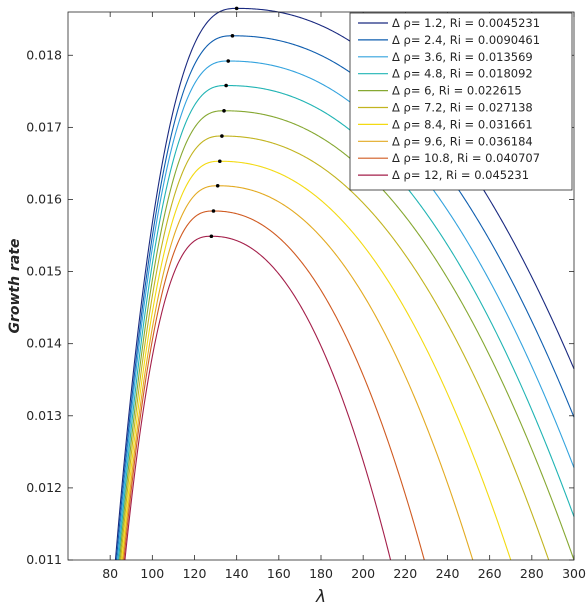 The image size is (588, 607). Describe the element at coordinates (237, 573) in the screenshot. I see `x-tick-label: 140` at that location.